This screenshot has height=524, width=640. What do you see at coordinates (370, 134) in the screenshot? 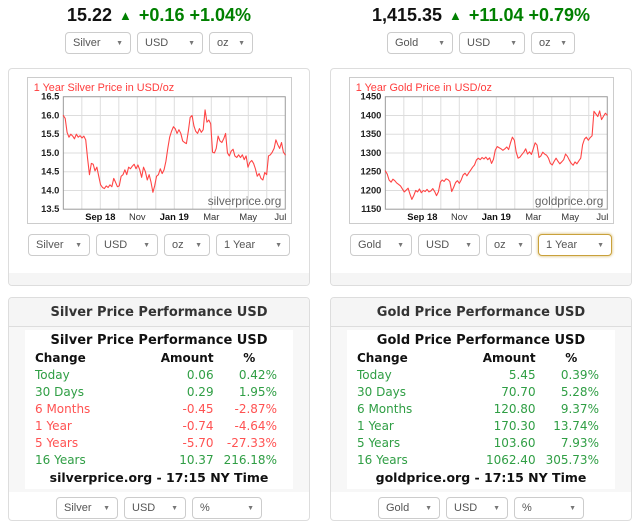
I see `svg-text: 1350` at bounding box center [370, 134].